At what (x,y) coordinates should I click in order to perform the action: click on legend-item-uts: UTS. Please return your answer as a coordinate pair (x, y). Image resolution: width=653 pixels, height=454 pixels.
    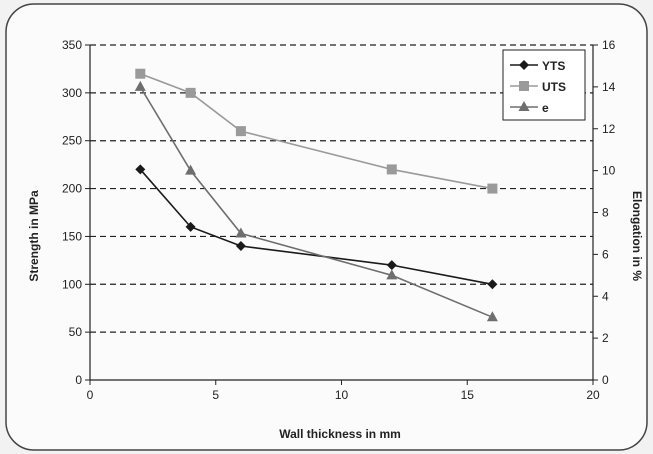
    Looking at the image, I should click on (538, 87).